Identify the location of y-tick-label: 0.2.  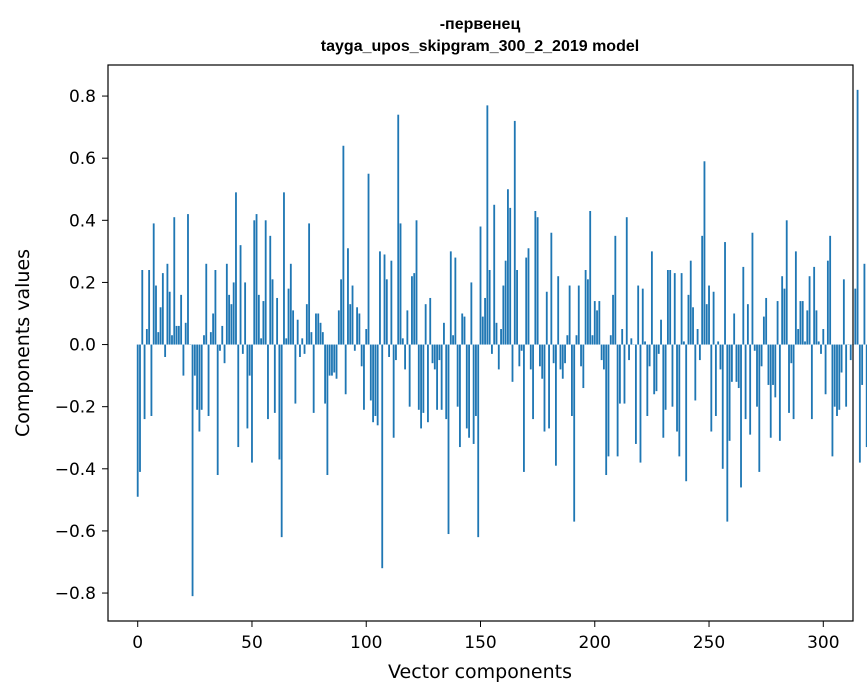
(82, 283).